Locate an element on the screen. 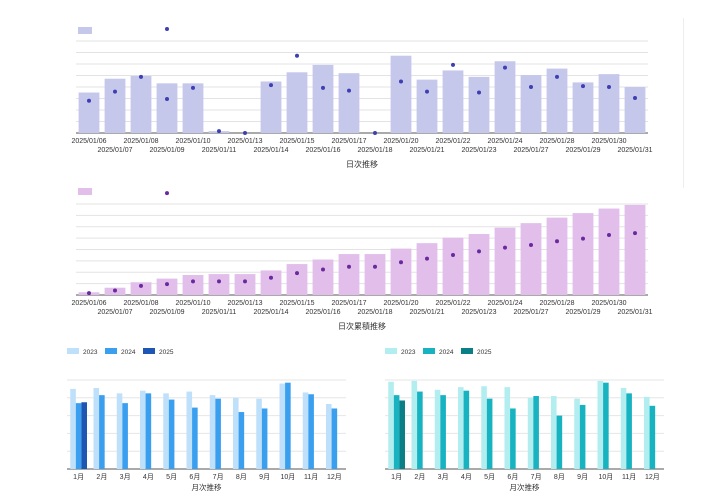 The height and width of the screenshot is (498, 720). x-tick-label: 6月 is located at coordinates (512, 477).